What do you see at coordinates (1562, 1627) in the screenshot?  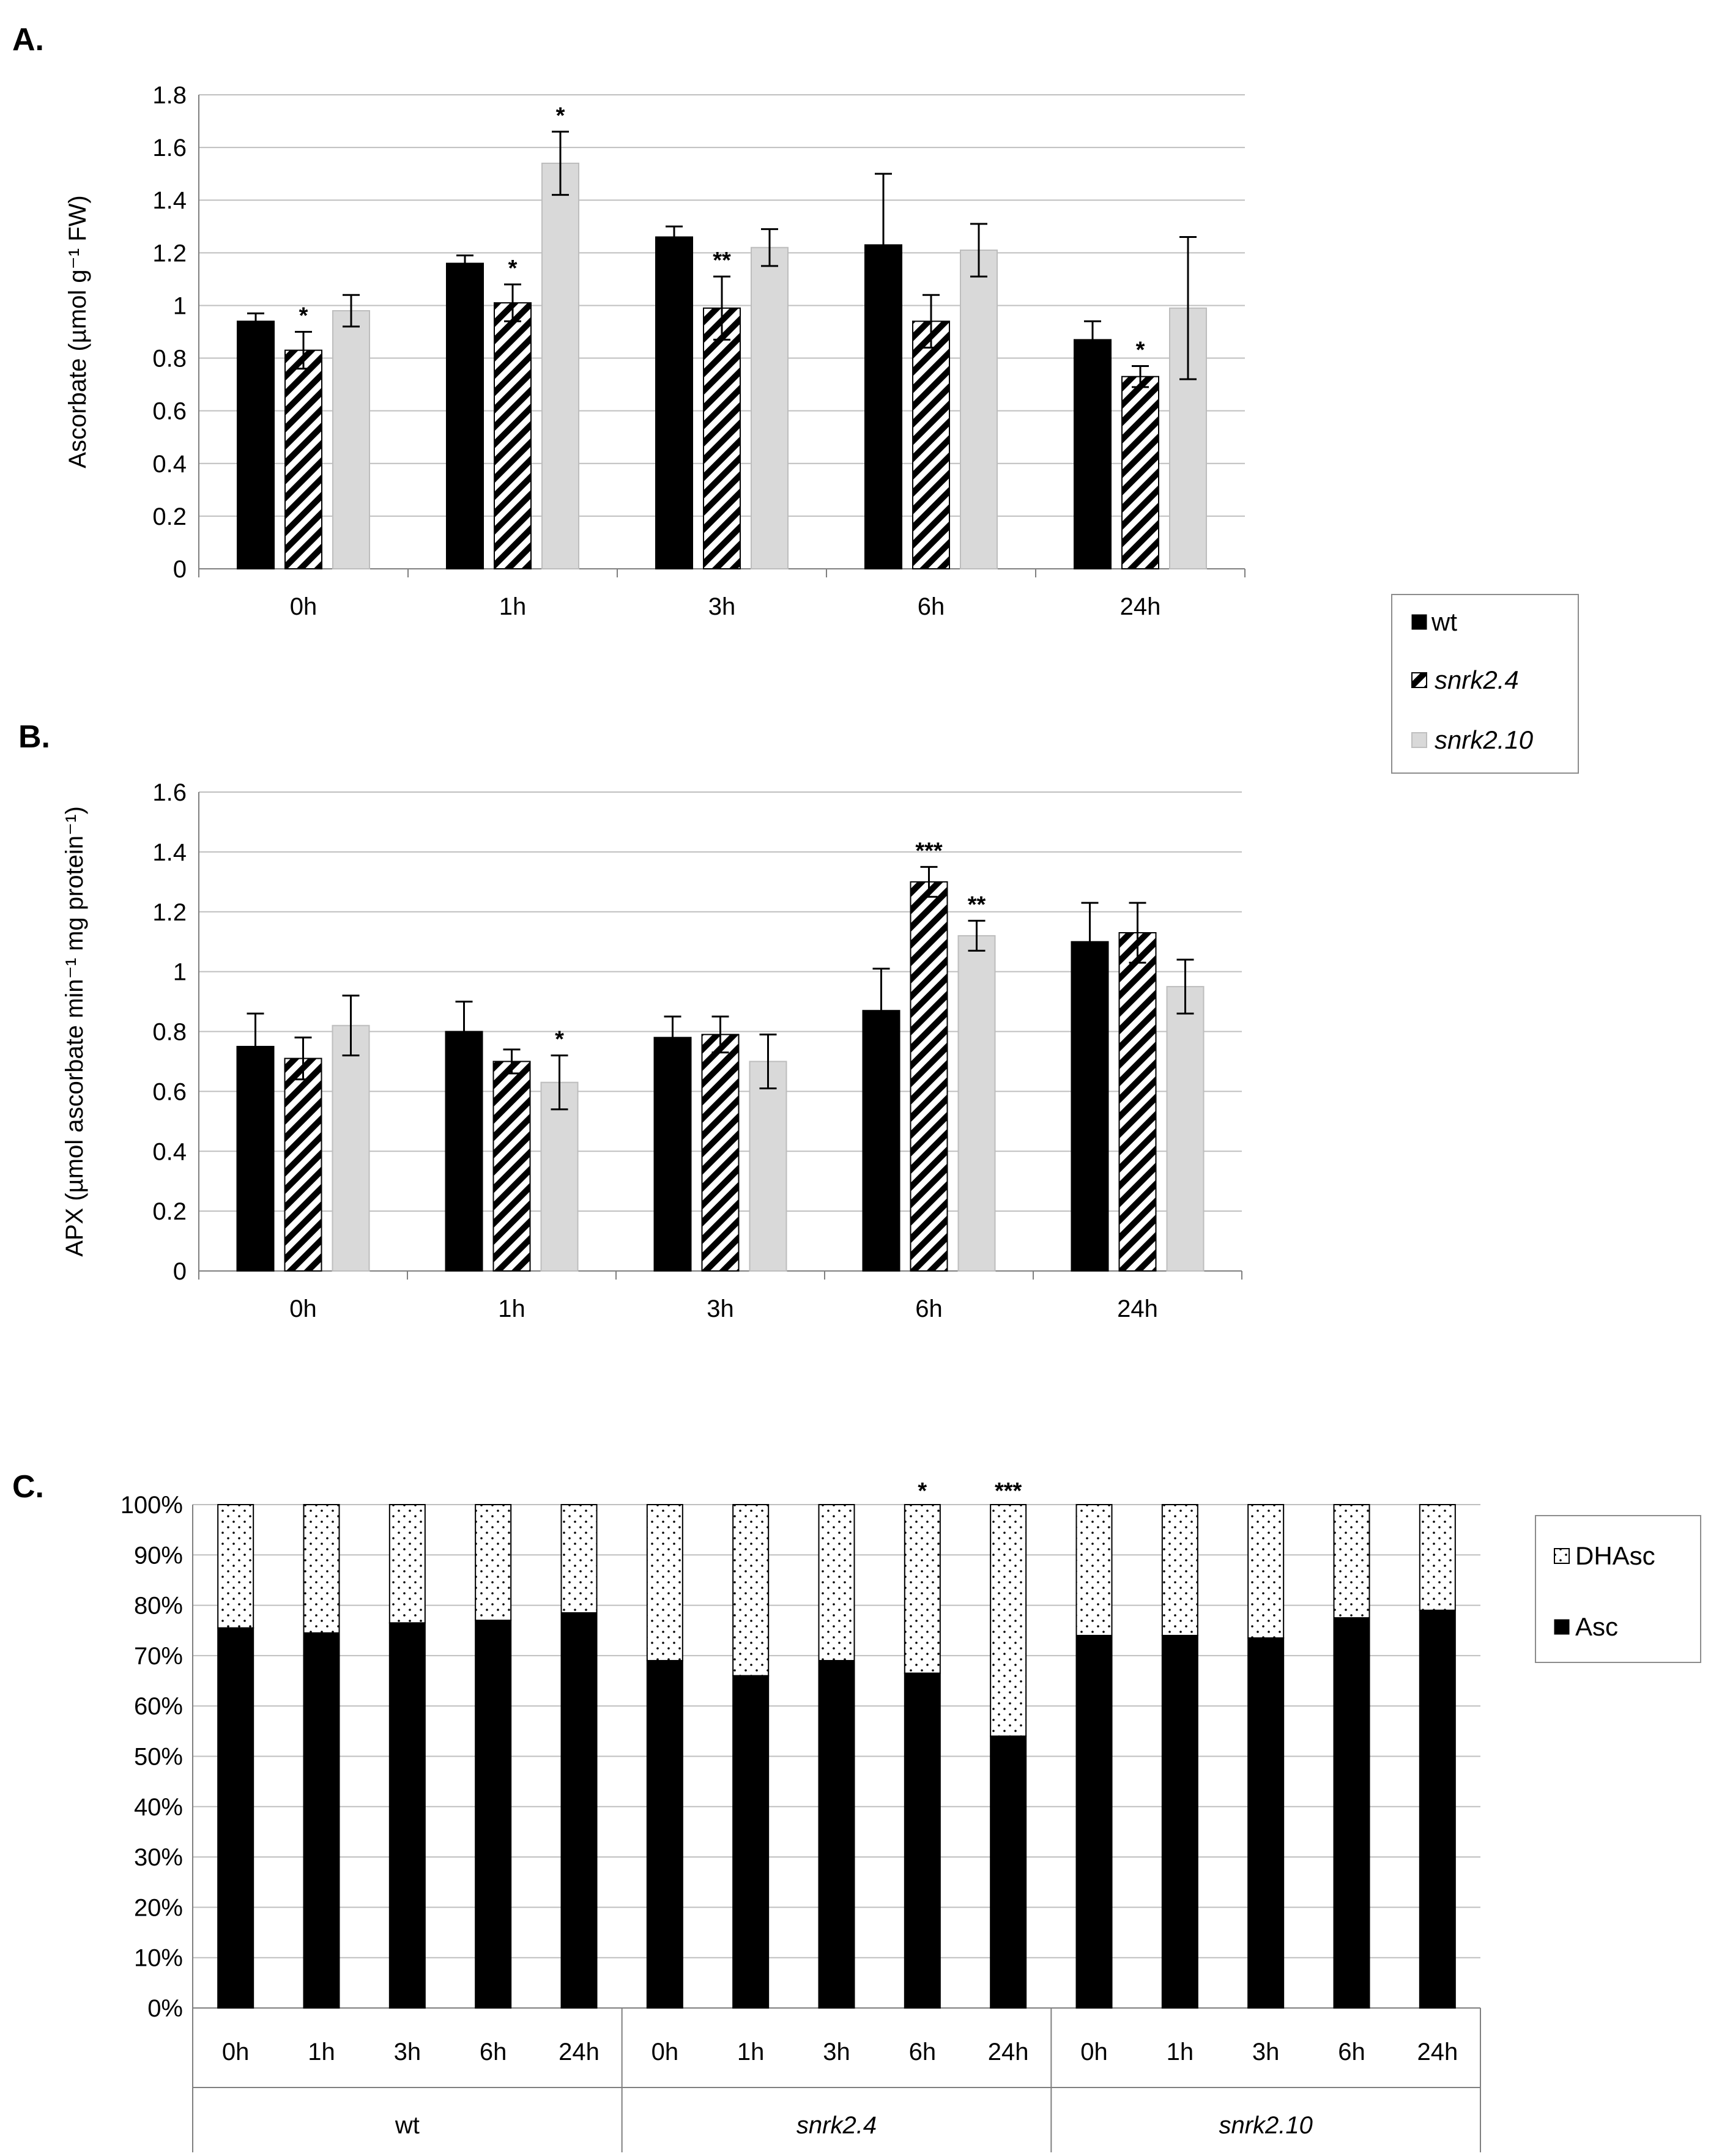 I see `legend-swatch-asc` at bounding box center [1562, 1627].